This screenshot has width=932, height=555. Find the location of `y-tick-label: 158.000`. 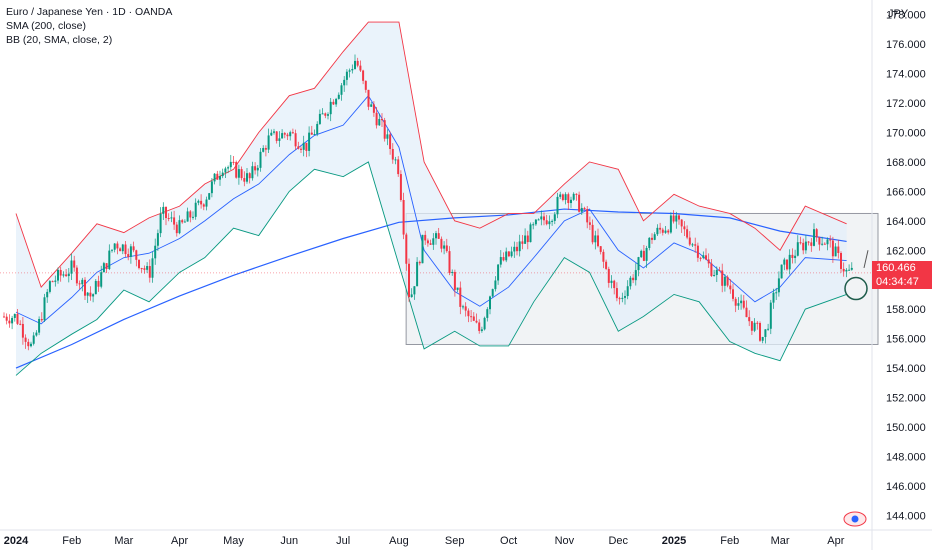

y-tick-label: 158.000 is located at coordinates (906, 310).